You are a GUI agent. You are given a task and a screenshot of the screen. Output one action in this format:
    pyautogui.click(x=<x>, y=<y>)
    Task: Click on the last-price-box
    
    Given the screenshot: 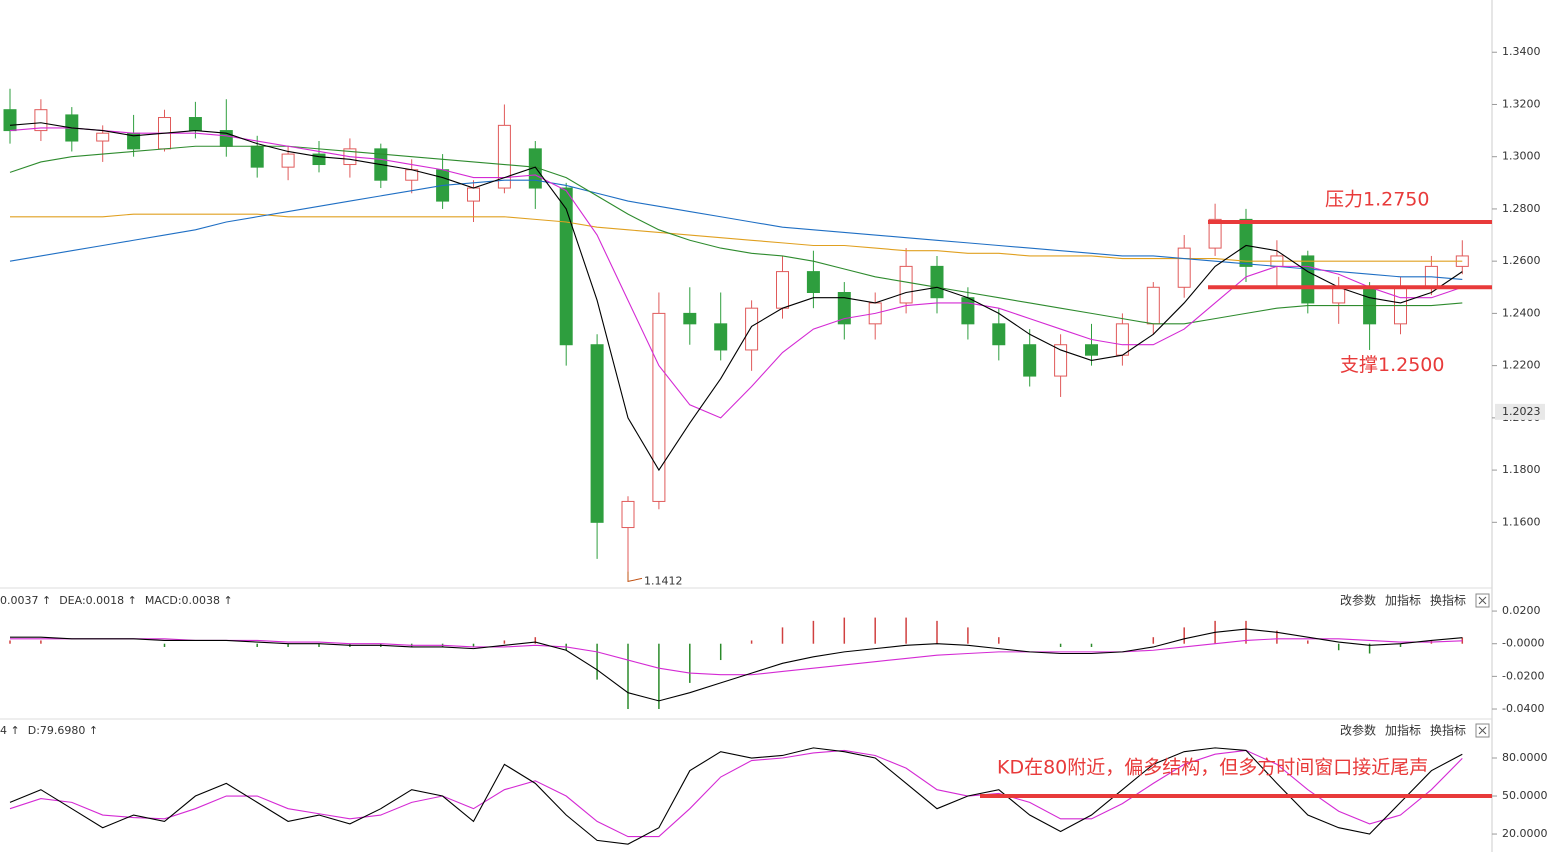 What is the action you would take?
    pyautogui.click(x=1520, y=411)
    